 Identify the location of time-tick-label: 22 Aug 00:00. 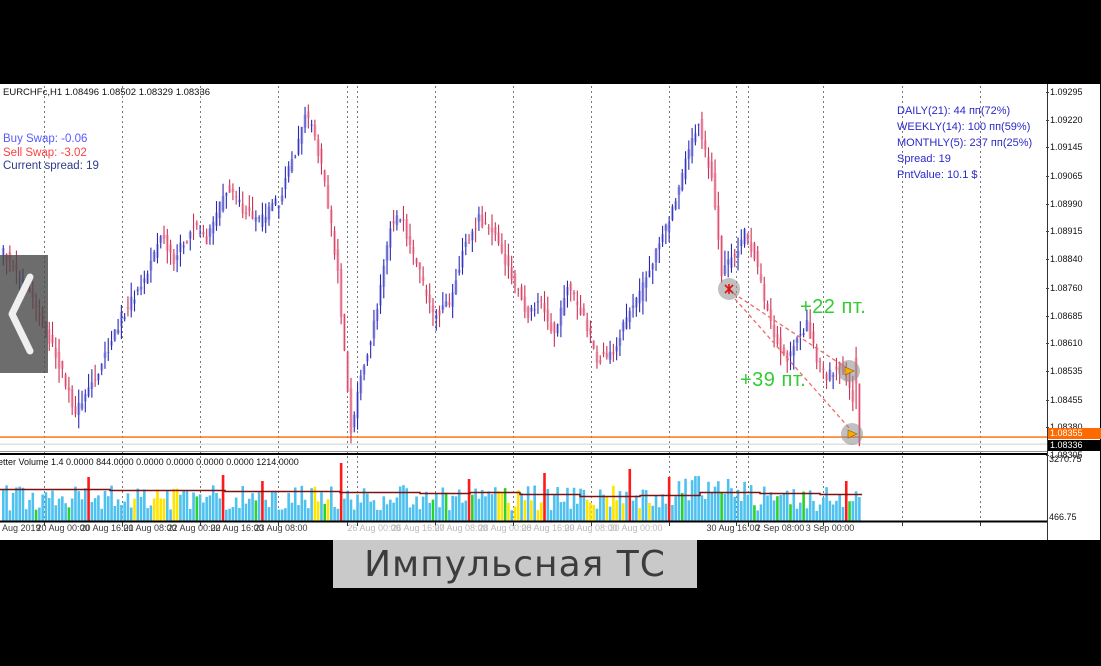
(194, 528).